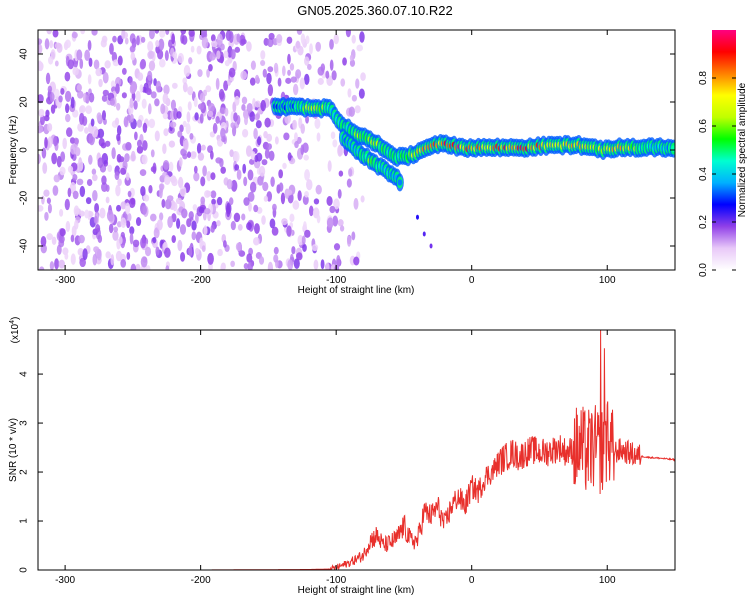 Image resolution: width=750 pixels, height=600 pixels. What do you see at coordinates (703, 78) in the screenshot?
I see `colorbar-tick-label: 0.8` at bounding box center [703, 78].